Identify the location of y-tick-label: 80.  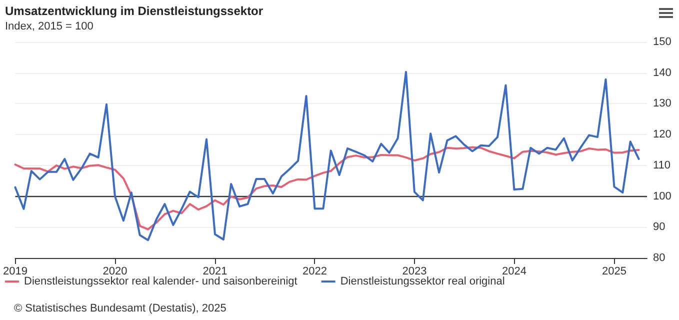
(659, 258).